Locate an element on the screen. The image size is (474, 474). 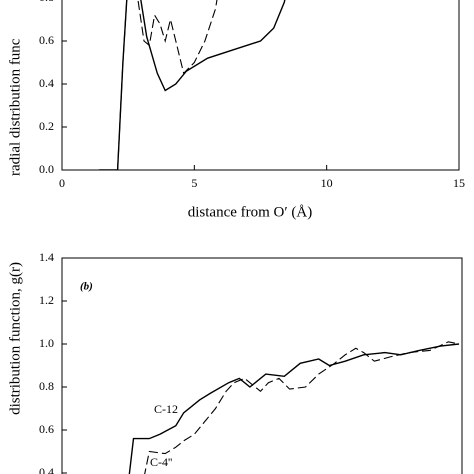
y-tick-label: 1.2 is located at coordinates (46, 300).